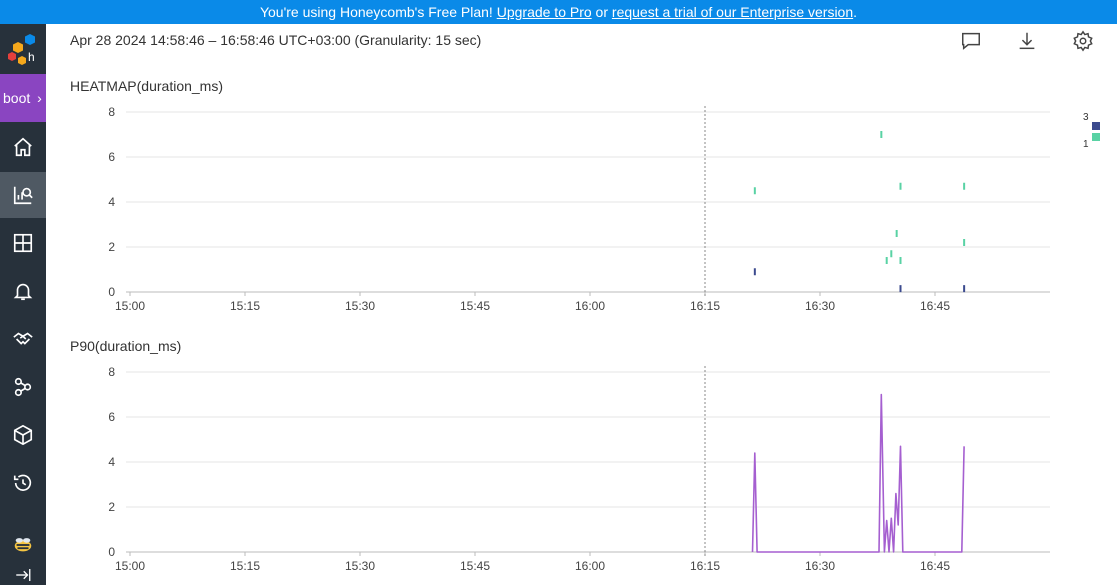  Describe the element at coordinates (1086, 117) in the screenshot. I see `legend-max-label: 3` at that location.